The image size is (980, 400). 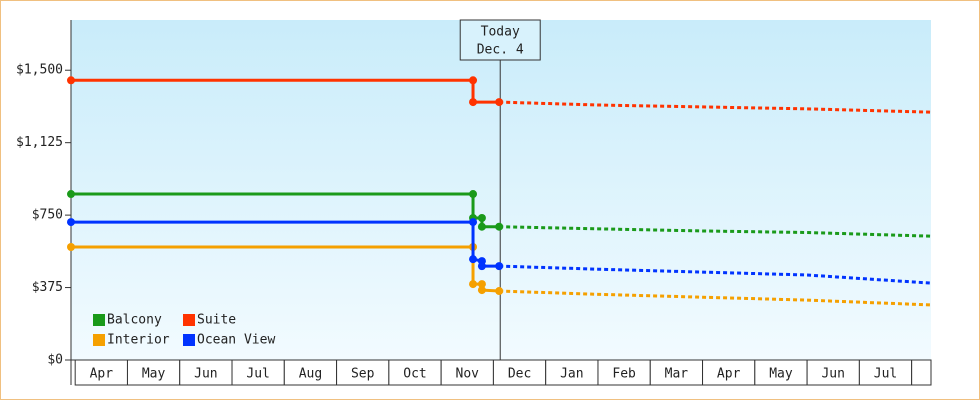 What do you see at coordinates (236, 340) in the screenshot?
I see `legend-label: Ocean View` at bounding box center [236, 340].